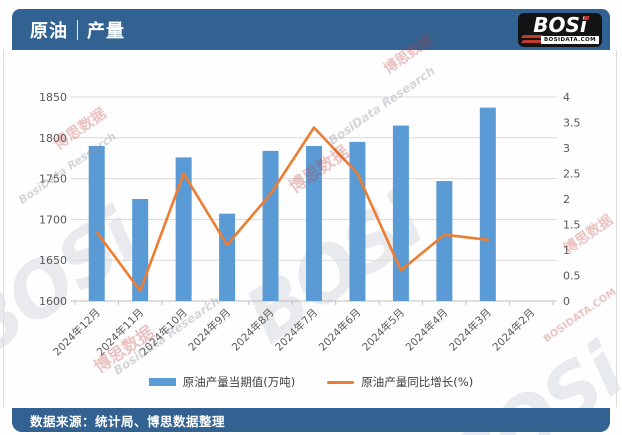  What do you see at coordinates (311, 420) in the screenshot?
I see `footer-banner: 数据来源：统计局、博思数据整理` at bounding box center [311, 420].